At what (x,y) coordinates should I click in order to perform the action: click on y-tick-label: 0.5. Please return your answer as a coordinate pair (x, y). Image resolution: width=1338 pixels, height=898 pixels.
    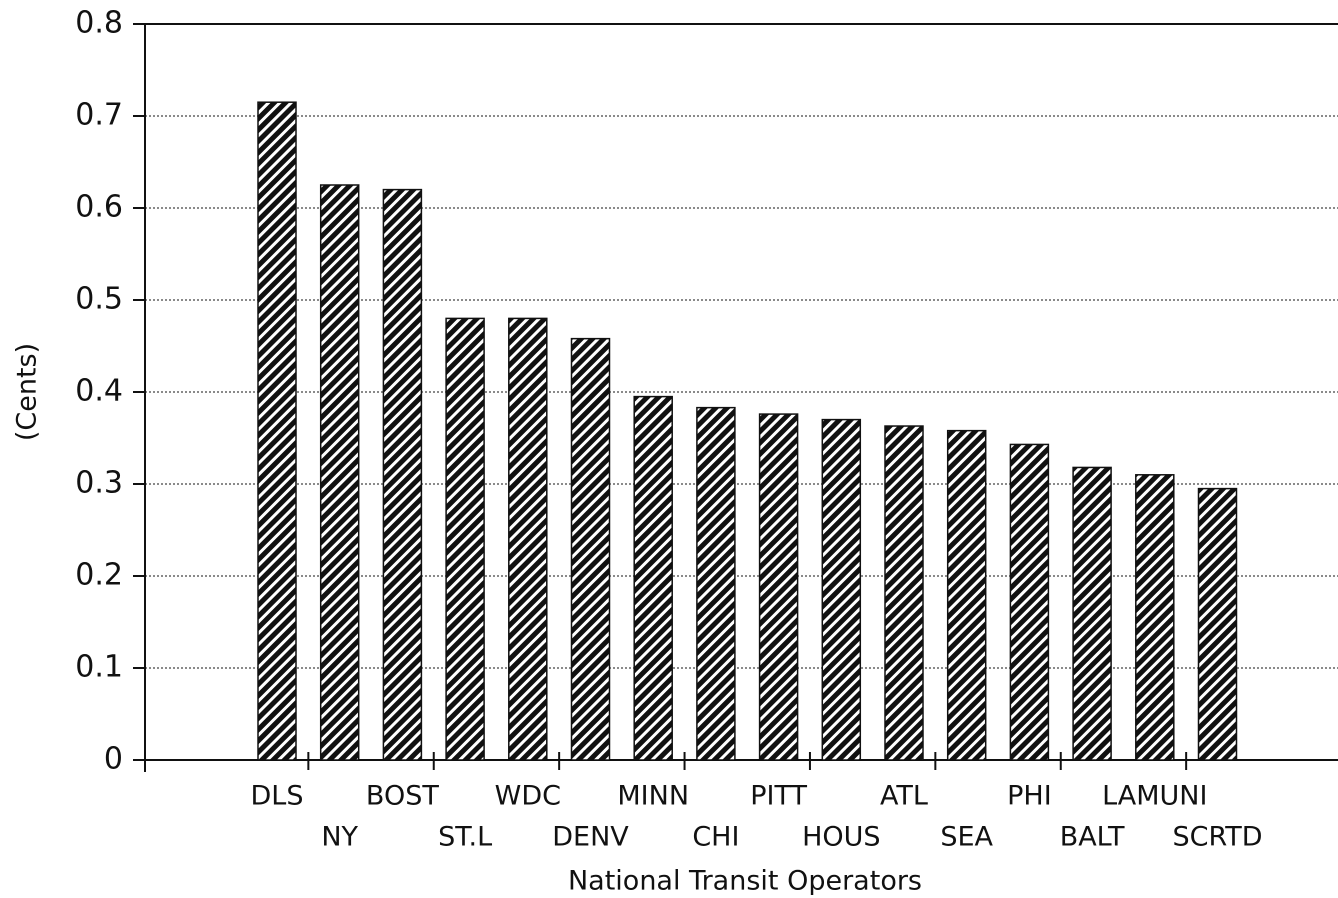
    Looking at the image, I should click on (99, 299).